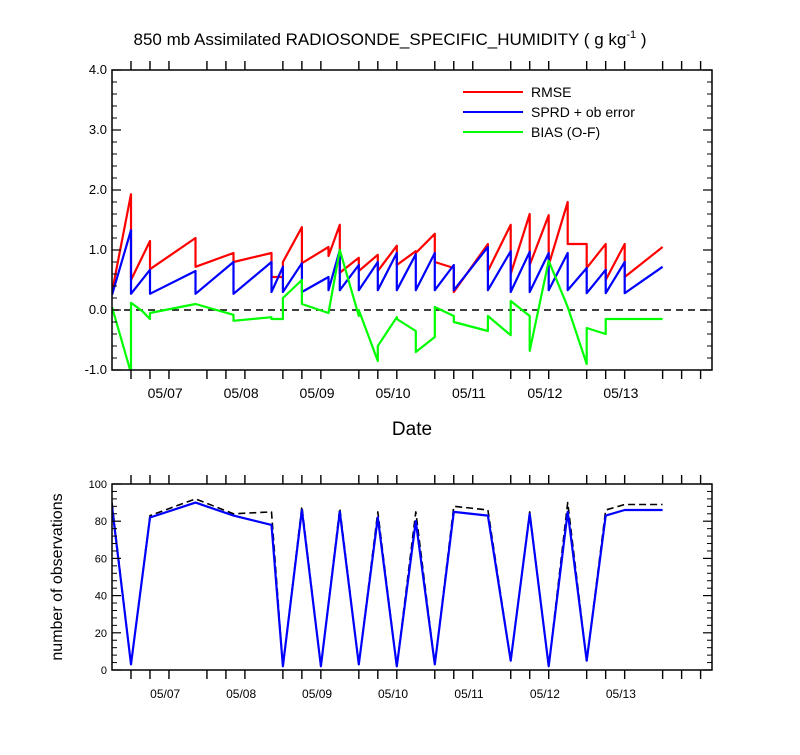 The image size is (800, 755). What do you see at coordinates (565, 132) in the screenshot?
I see `legend-label-bias: BIAS (O-F)` at bounding box center [565, 132].